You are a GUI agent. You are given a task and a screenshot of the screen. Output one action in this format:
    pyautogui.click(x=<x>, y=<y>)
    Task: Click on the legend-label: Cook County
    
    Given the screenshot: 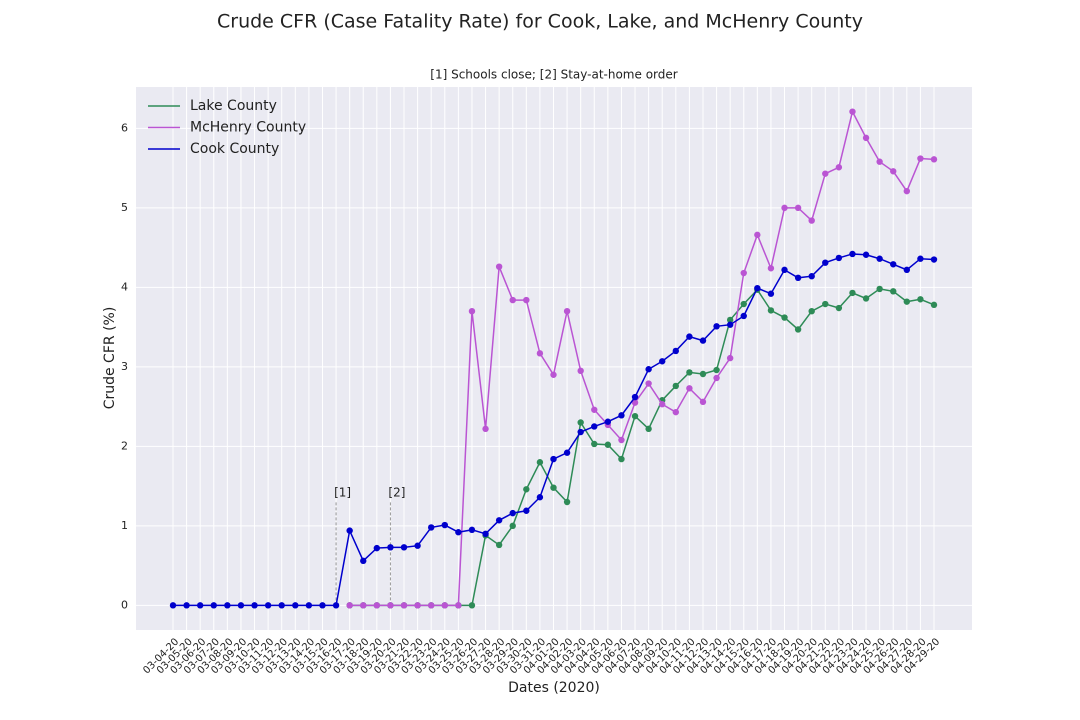 What is the action you would take?
    pyautogui.click(x=234, y=149)
    